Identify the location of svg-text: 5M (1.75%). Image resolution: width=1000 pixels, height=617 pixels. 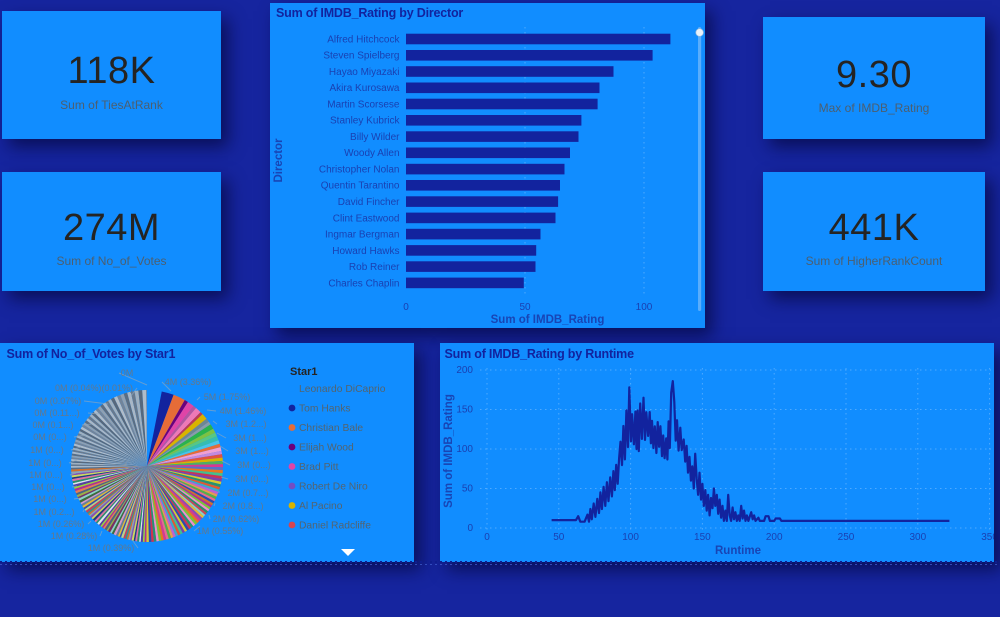
(227, 397).